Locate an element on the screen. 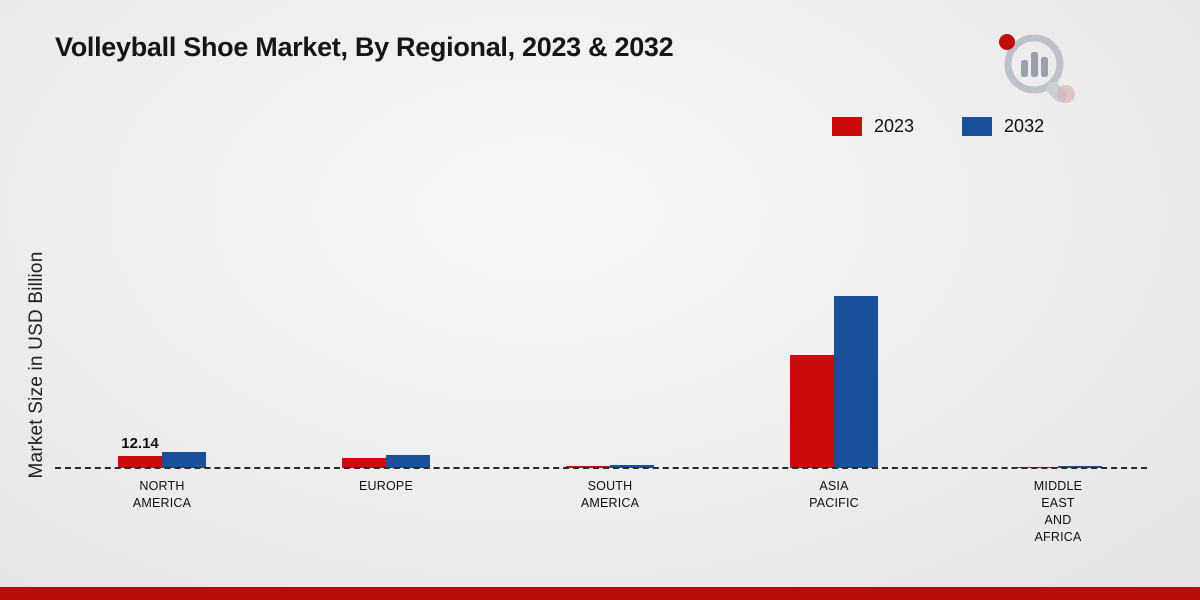 This screenshot has height=600, width=1200. legend-item-2032: 2032 is located at coordinates (1003, 126).